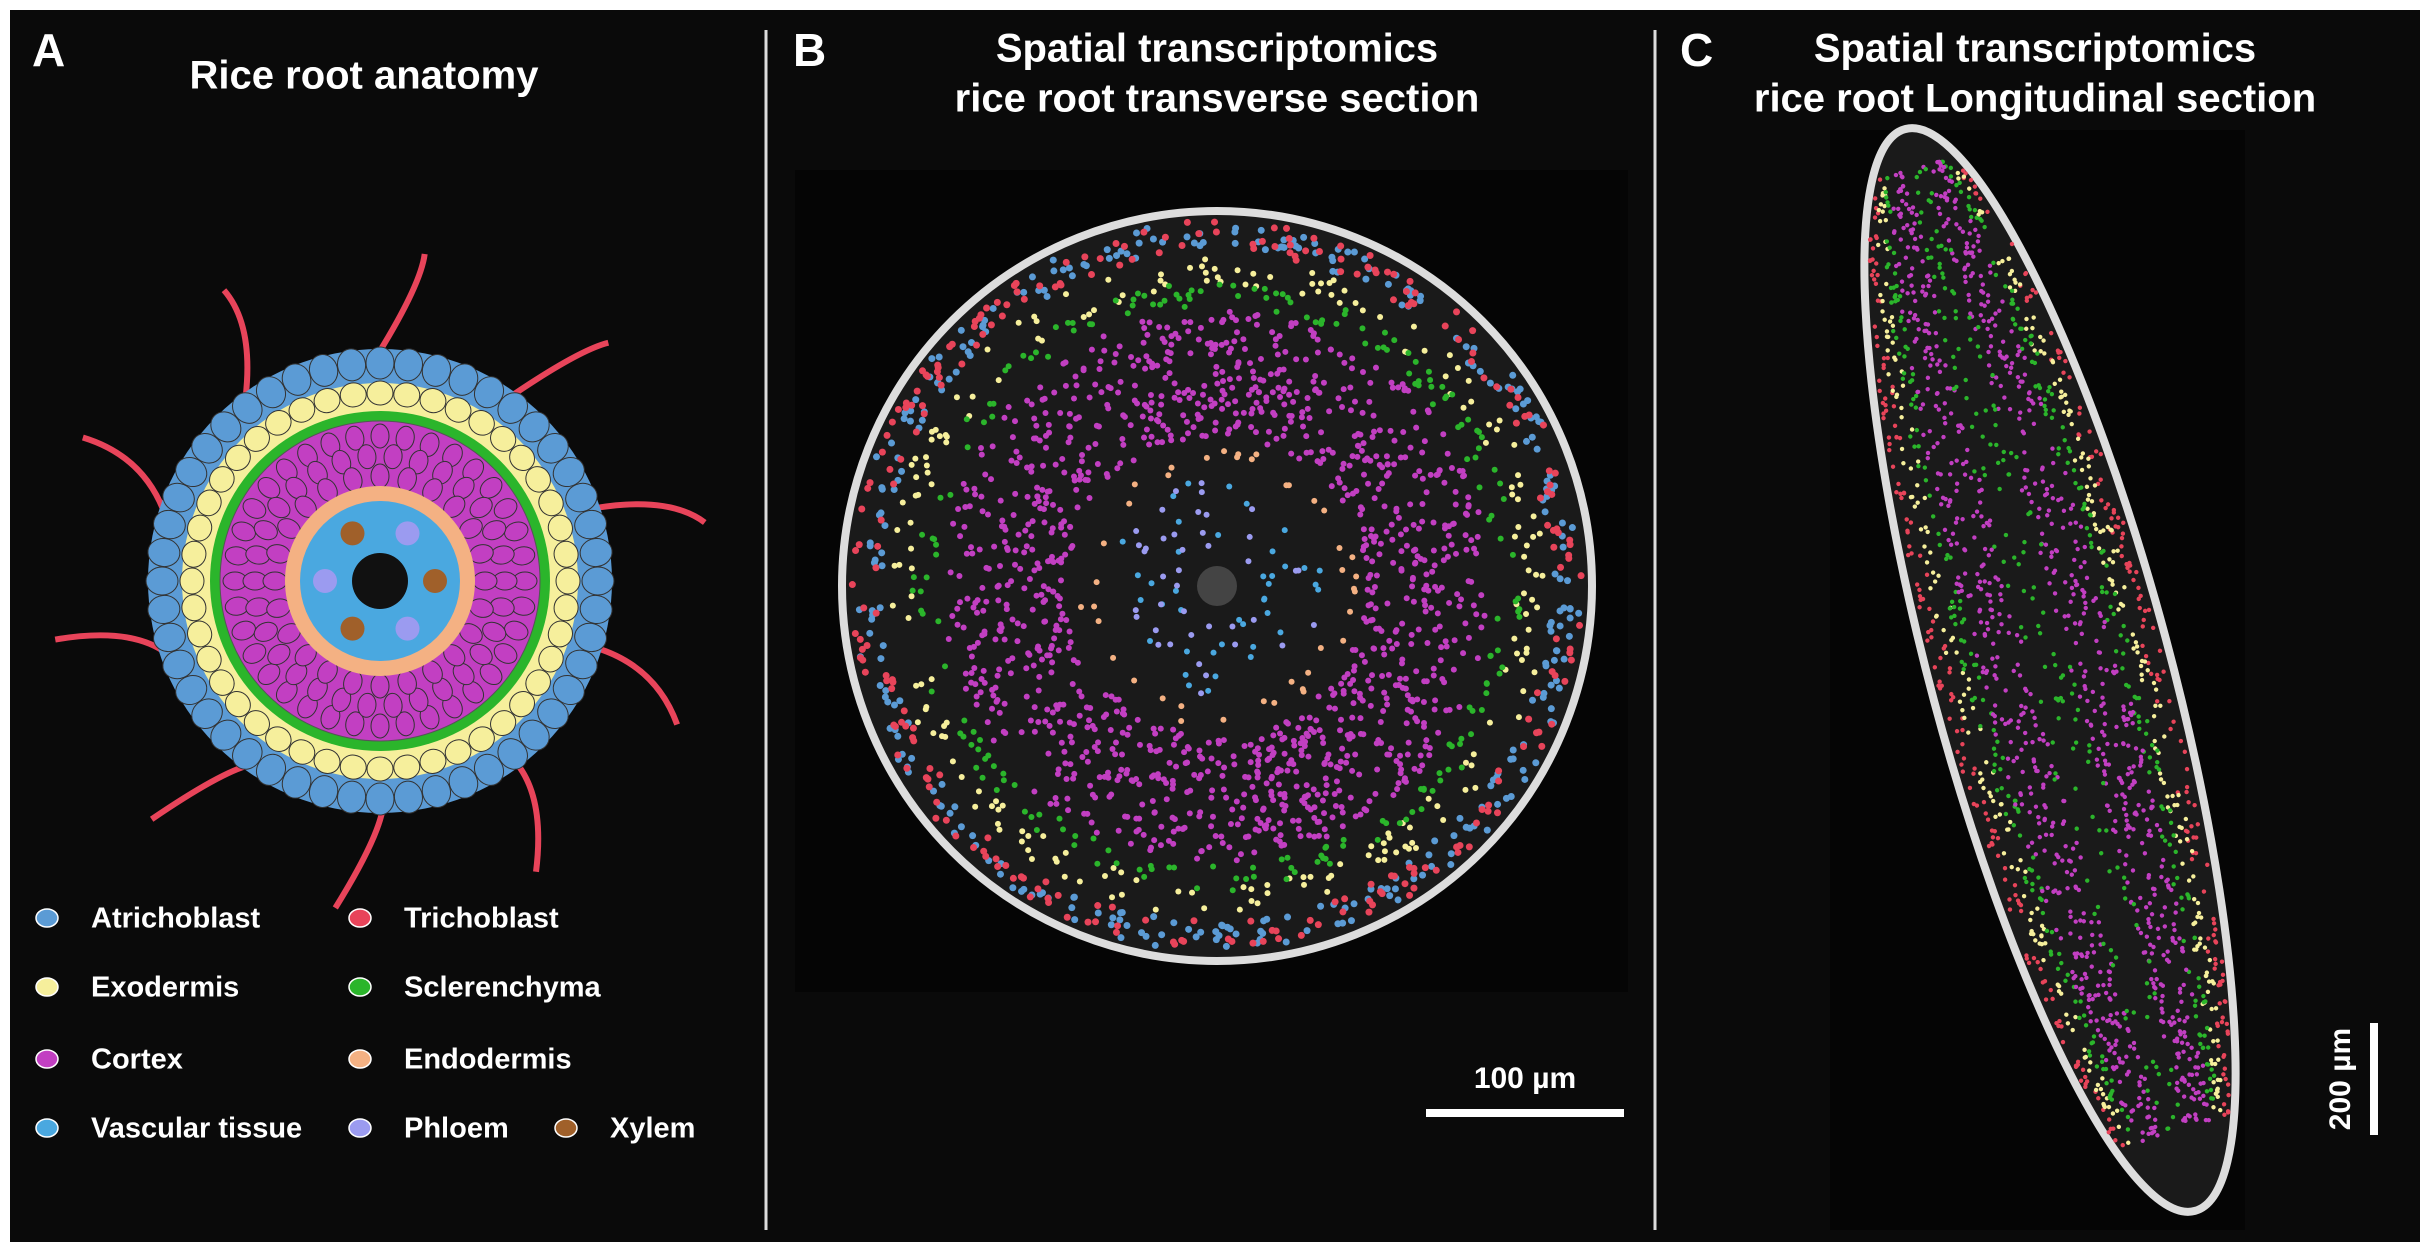 The height and width of the screenshot is (1252, 2430). Describe the element at coordinates (1696, 50) in the screenshot. I see `panel-letter: C` at that location.